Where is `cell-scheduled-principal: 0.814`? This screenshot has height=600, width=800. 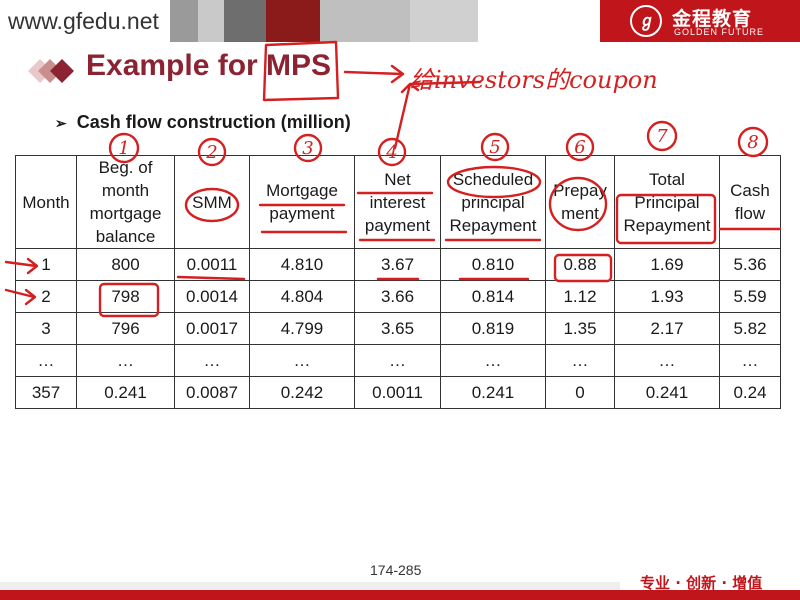 cell-scheduled-principal: 0.814 is located at coordinates (493, 296).